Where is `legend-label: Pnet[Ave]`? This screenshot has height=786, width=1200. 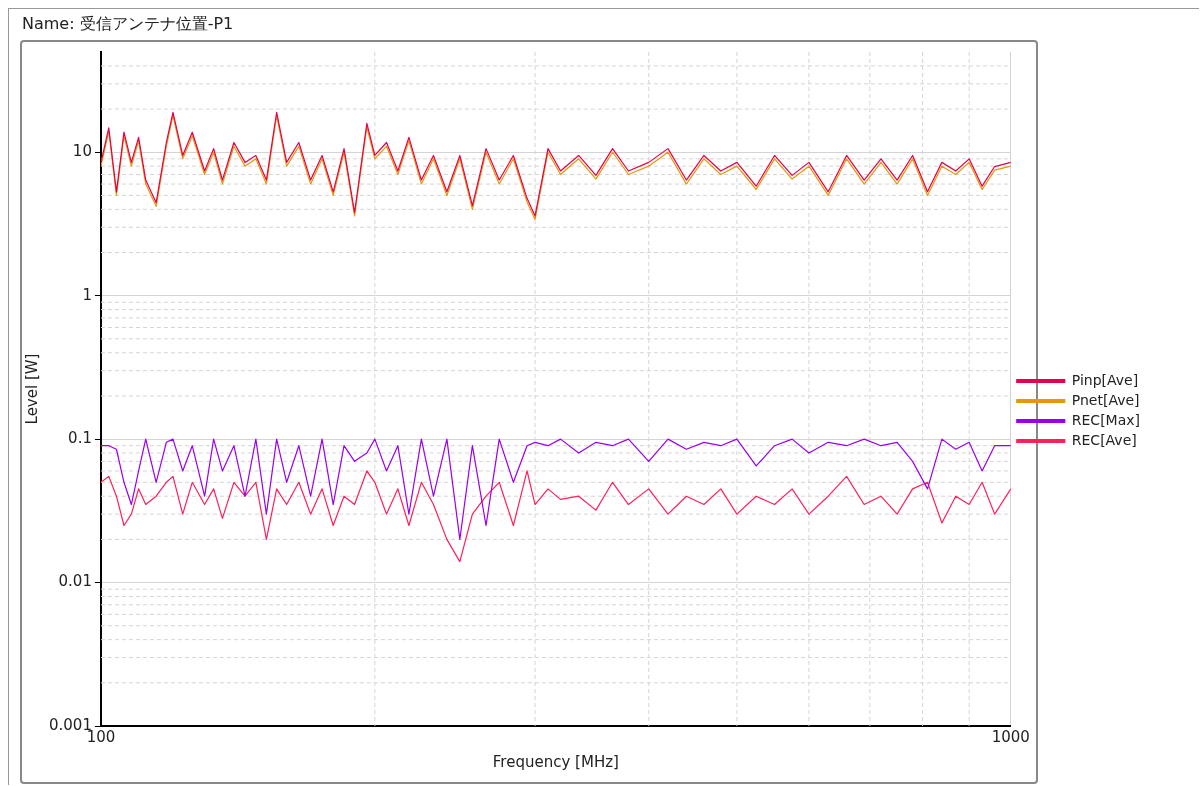 legend-label: Pnet[Ave] is located at coordinates (1105, 399).